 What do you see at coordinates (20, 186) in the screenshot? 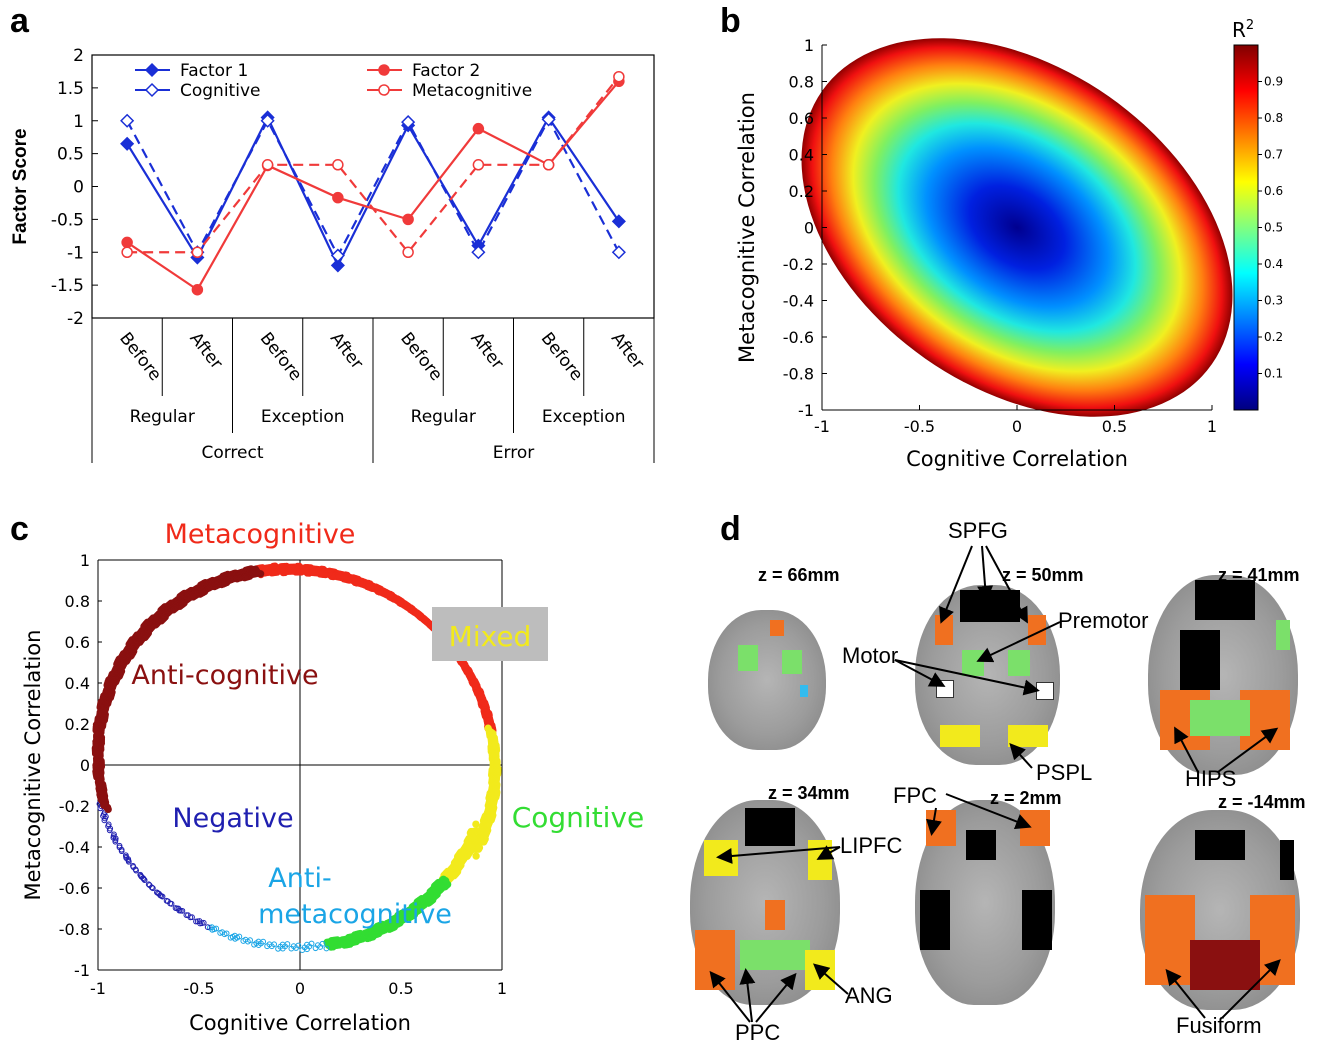
I see `y-axis-label: Factor Score` at bounding box center [20, 186].